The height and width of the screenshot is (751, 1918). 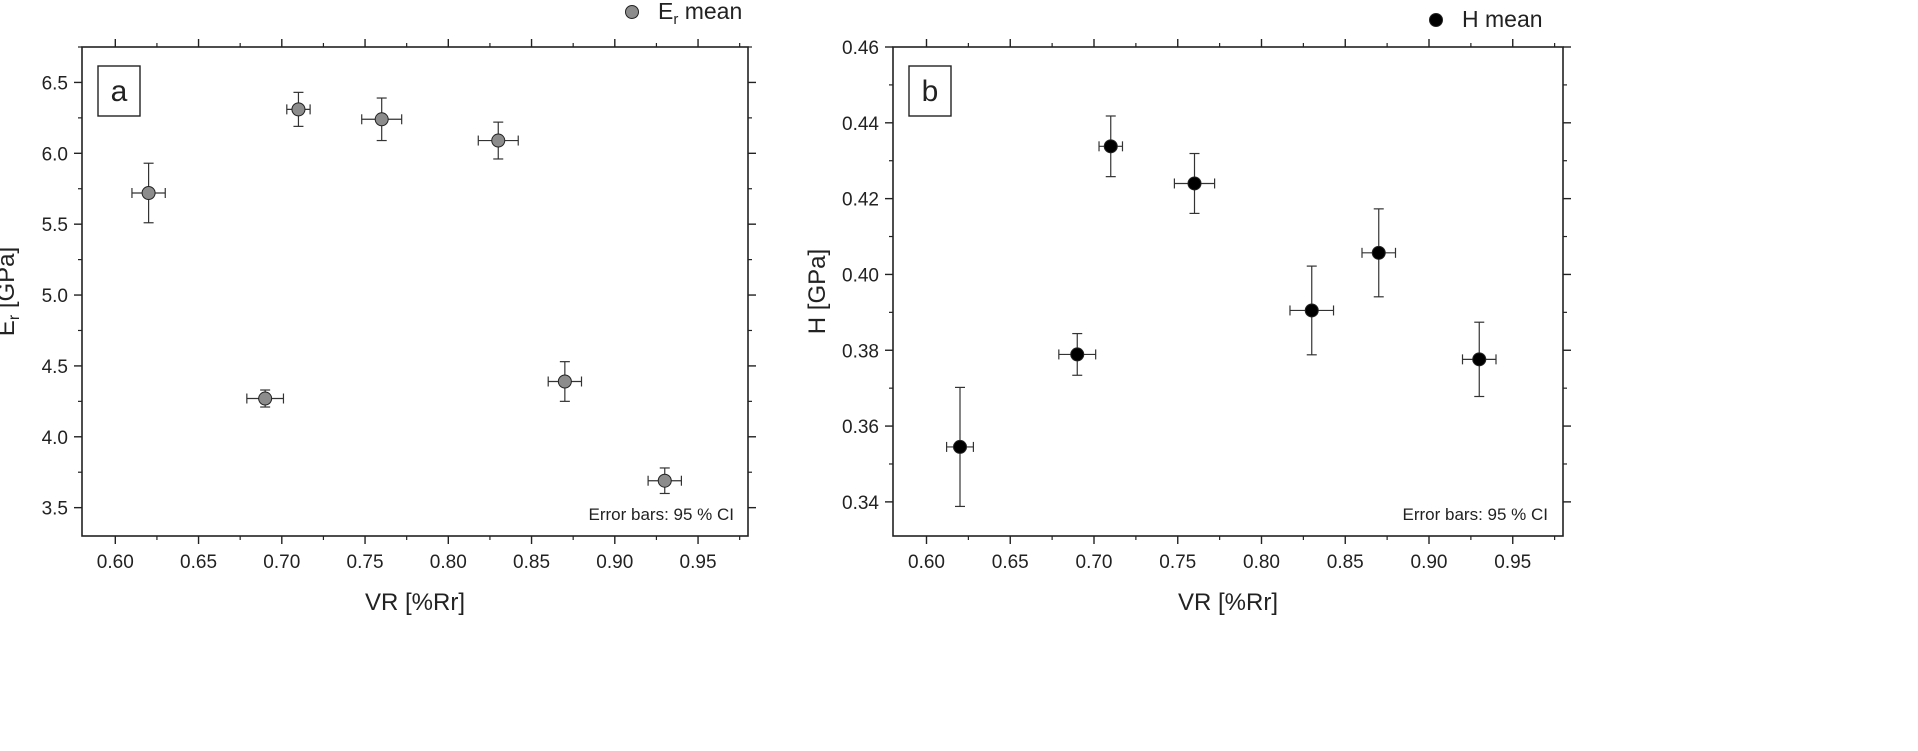 What do you see at coordinates (55, 509) in the screenshot?
I see `y-tick-label: 3.5` at bounding box center [55, 509].